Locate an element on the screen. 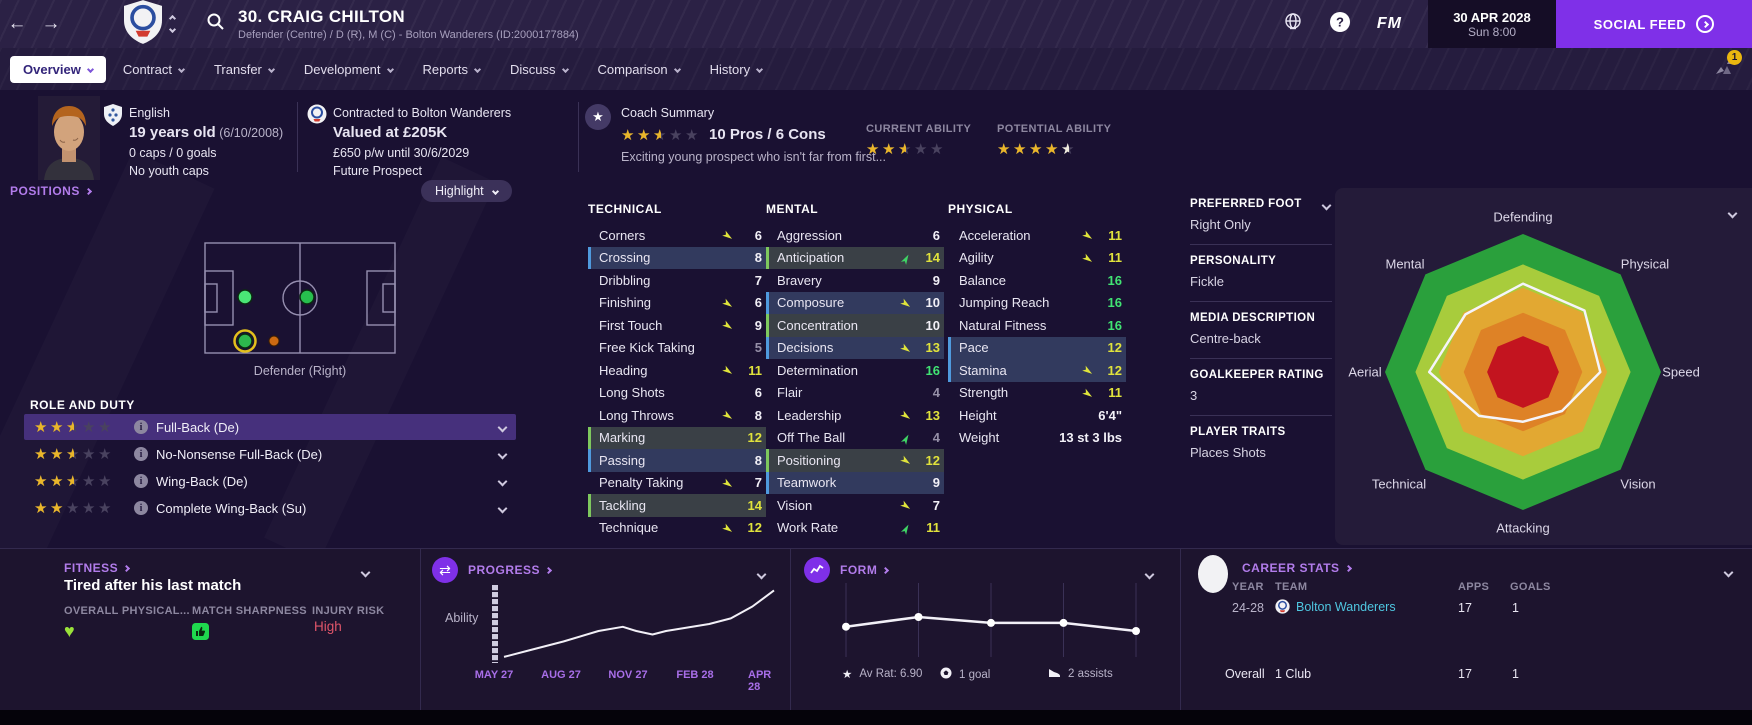 This screenshot has height=725, width=1752. attr-row-long-throws: Long Throws 8 is located at coordinates (677, 415).